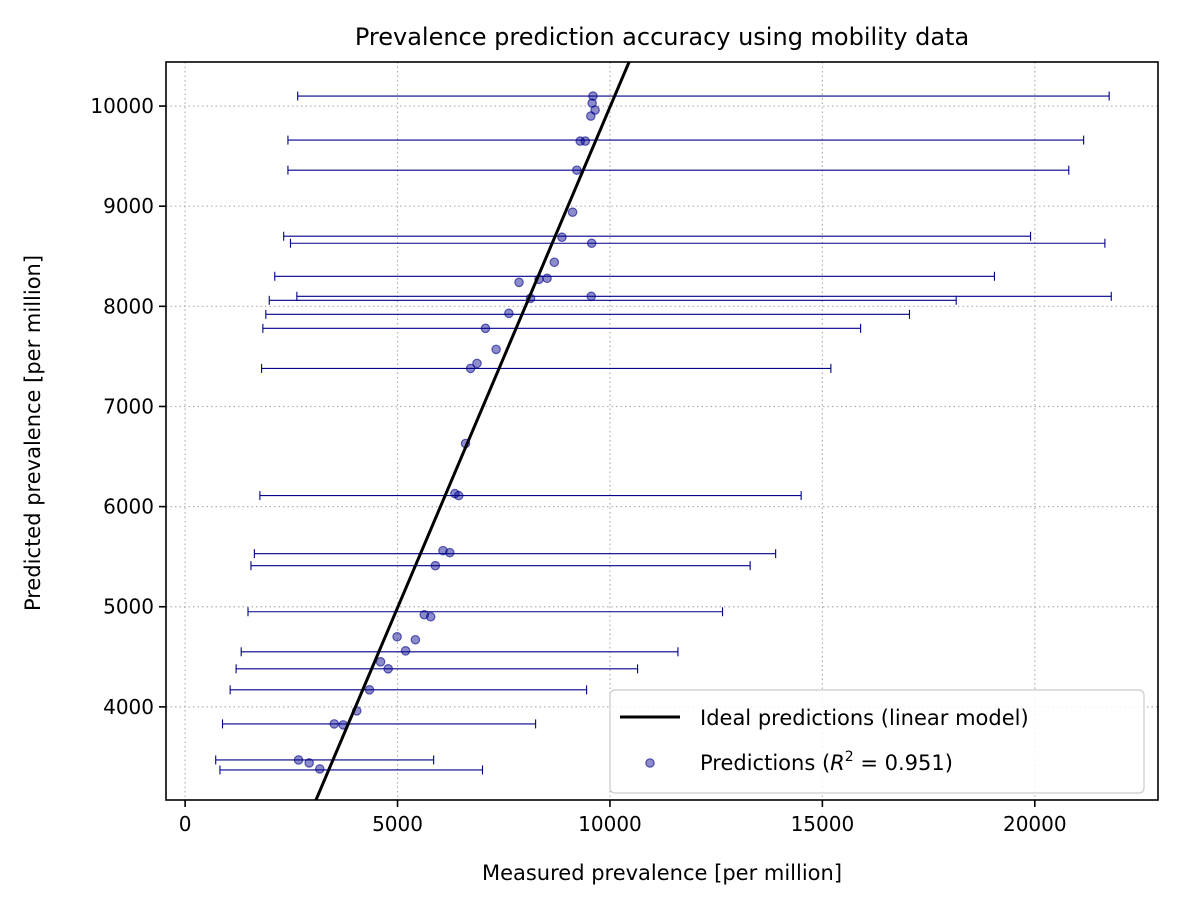 The width and height of the screenshot is (1182, 908). I want to click on x-axis-label: Measured prevalence [per million], so click(662, 873).